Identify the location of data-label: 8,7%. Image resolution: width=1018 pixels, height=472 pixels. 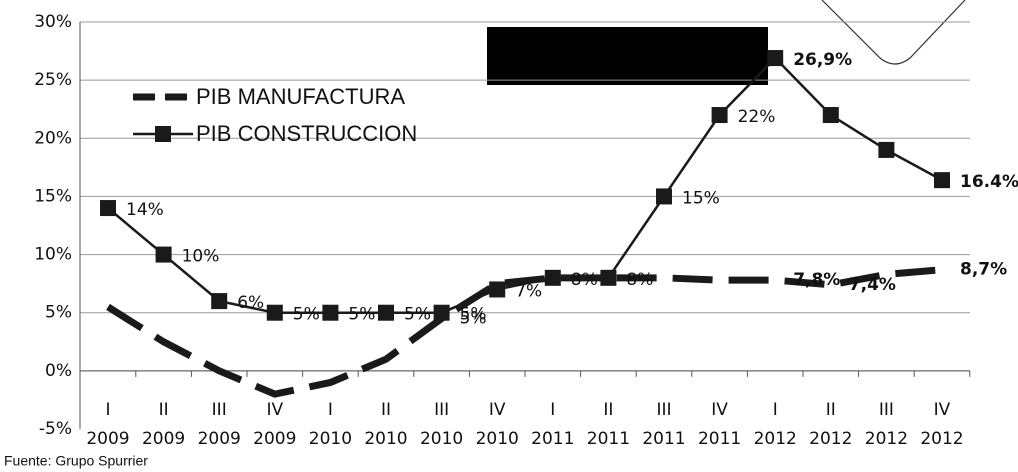
(983, 270).